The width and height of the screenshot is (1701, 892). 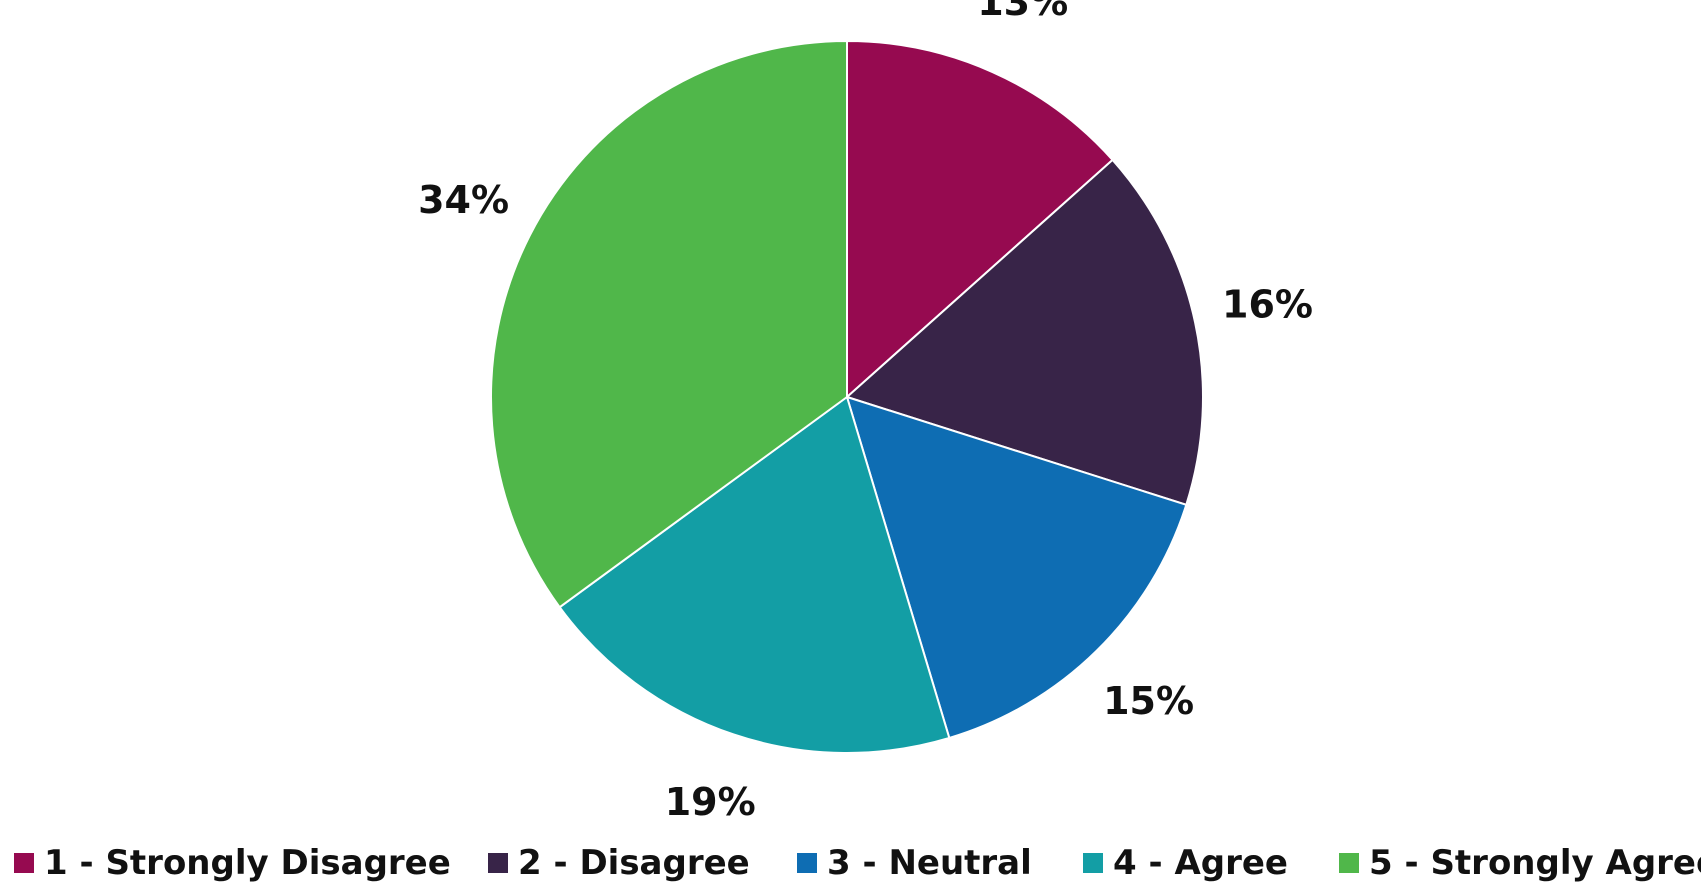 I want to click on legend-item-strongly-disagree: 1 - Strongly Disagree, so click(x=232, y=863).